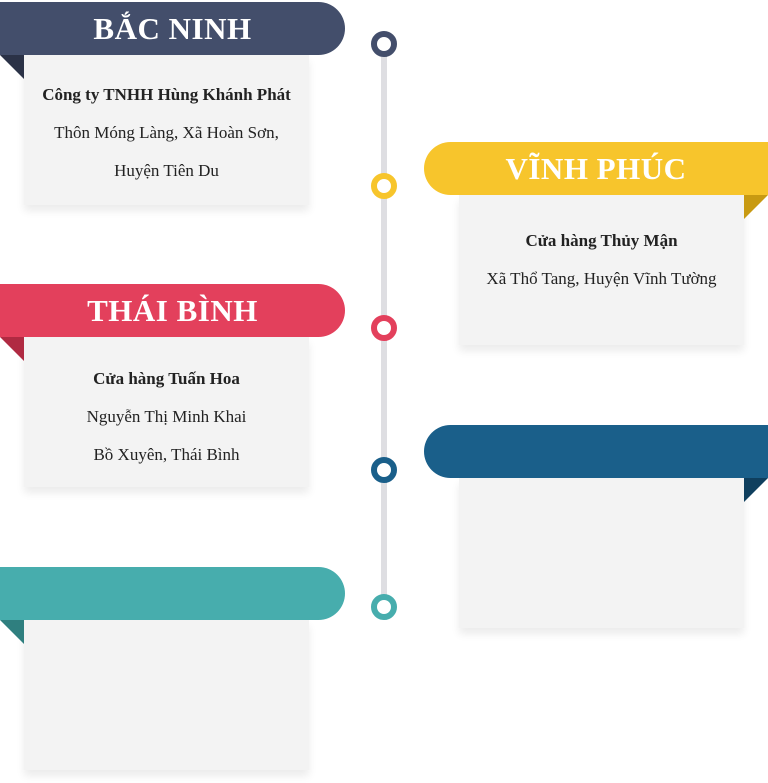 The image size is (768, 783). Describe the element at coordinates (601, 240) in the screenshot. I see `card-line-store: Cửa hàng Thủy Mận` at that location.